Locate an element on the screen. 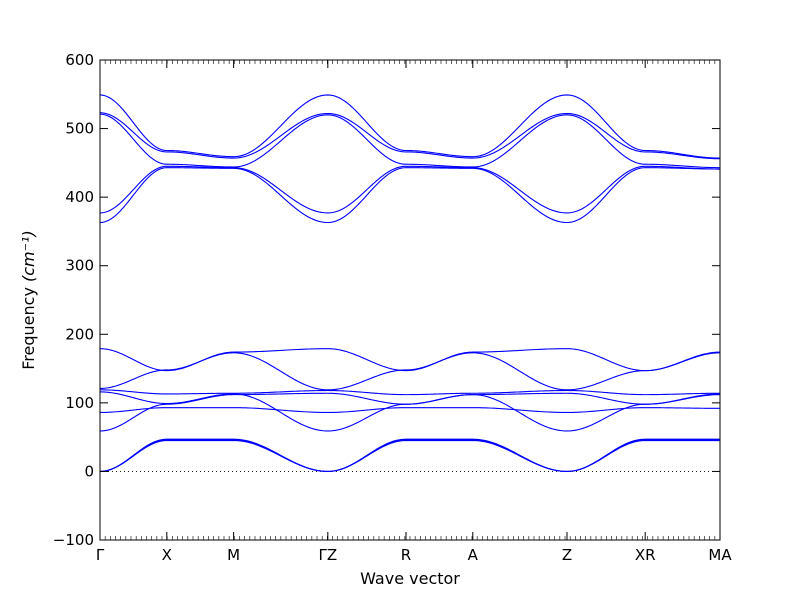  x-tick-label: XR is located at coordinates (645, 555).